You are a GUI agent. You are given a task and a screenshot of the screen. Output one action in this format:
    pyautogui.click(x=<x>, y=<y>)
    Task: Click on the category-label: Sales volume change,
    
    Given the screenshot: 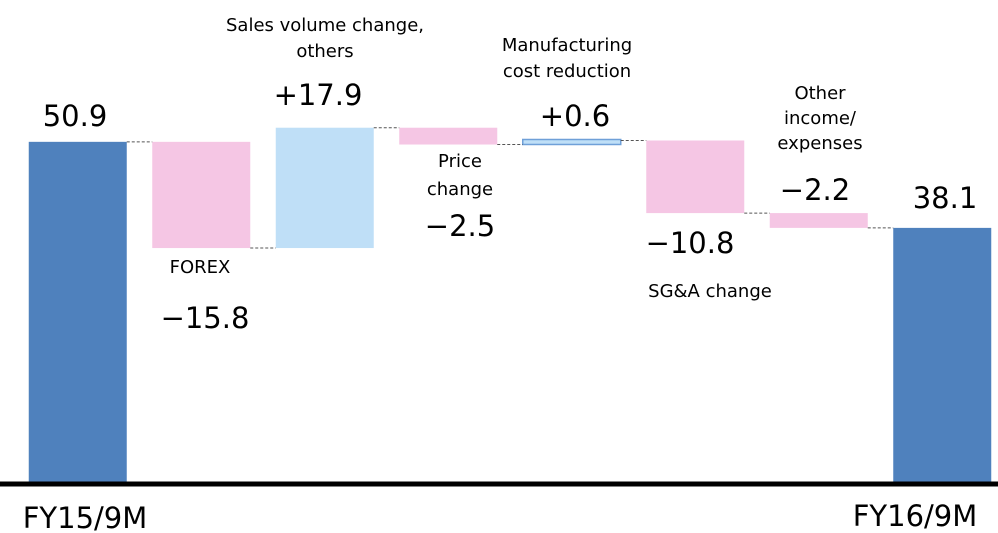 What is the action you would take?
    pyautogui.click(x=325, y=25)
    